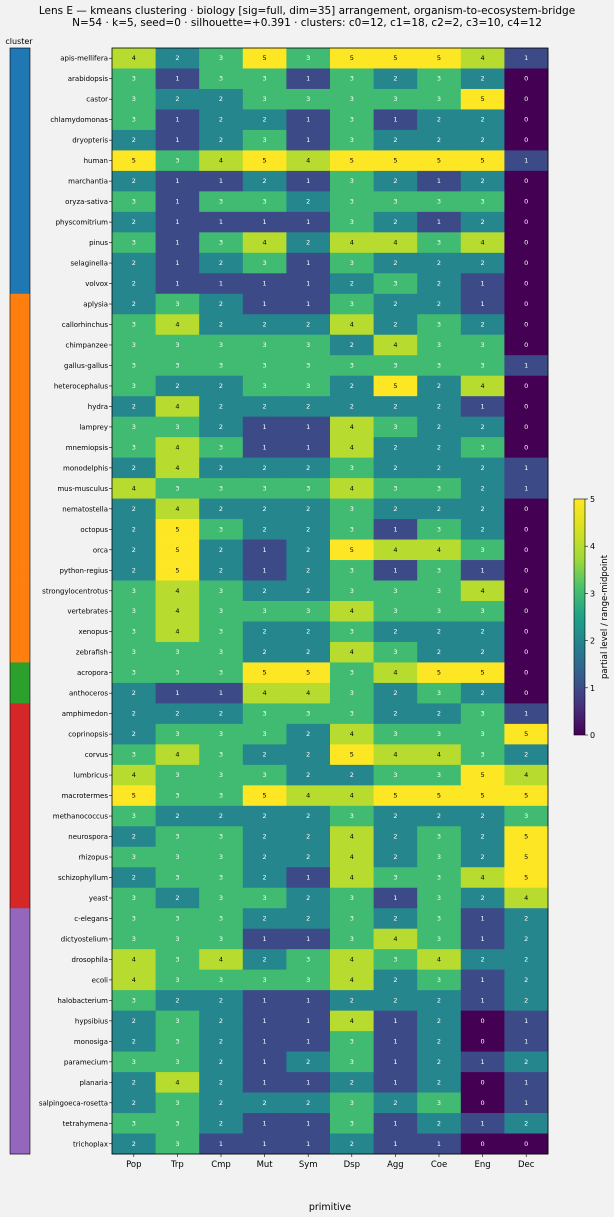  Describe the element at coordinates (439, 1165) in the screenshot. I see `column-label: Coe` at that location.